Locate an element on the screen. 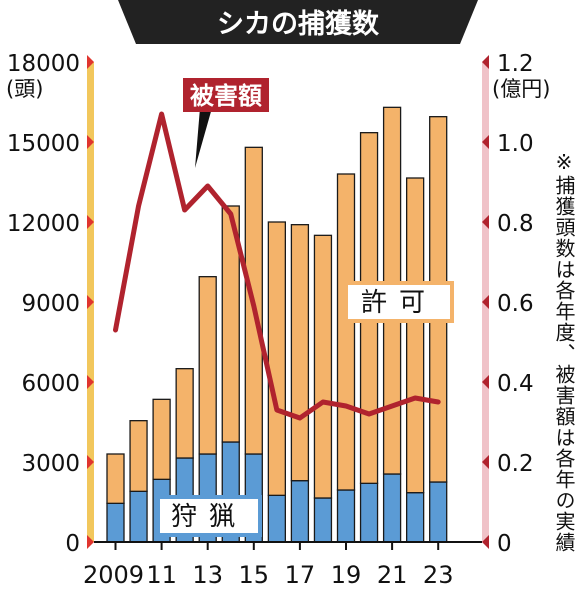 The image size is (576, 590). footnote: ※捕獲頭数は各年度、被害額は各年の実績 is located at coordinates (562, 351).